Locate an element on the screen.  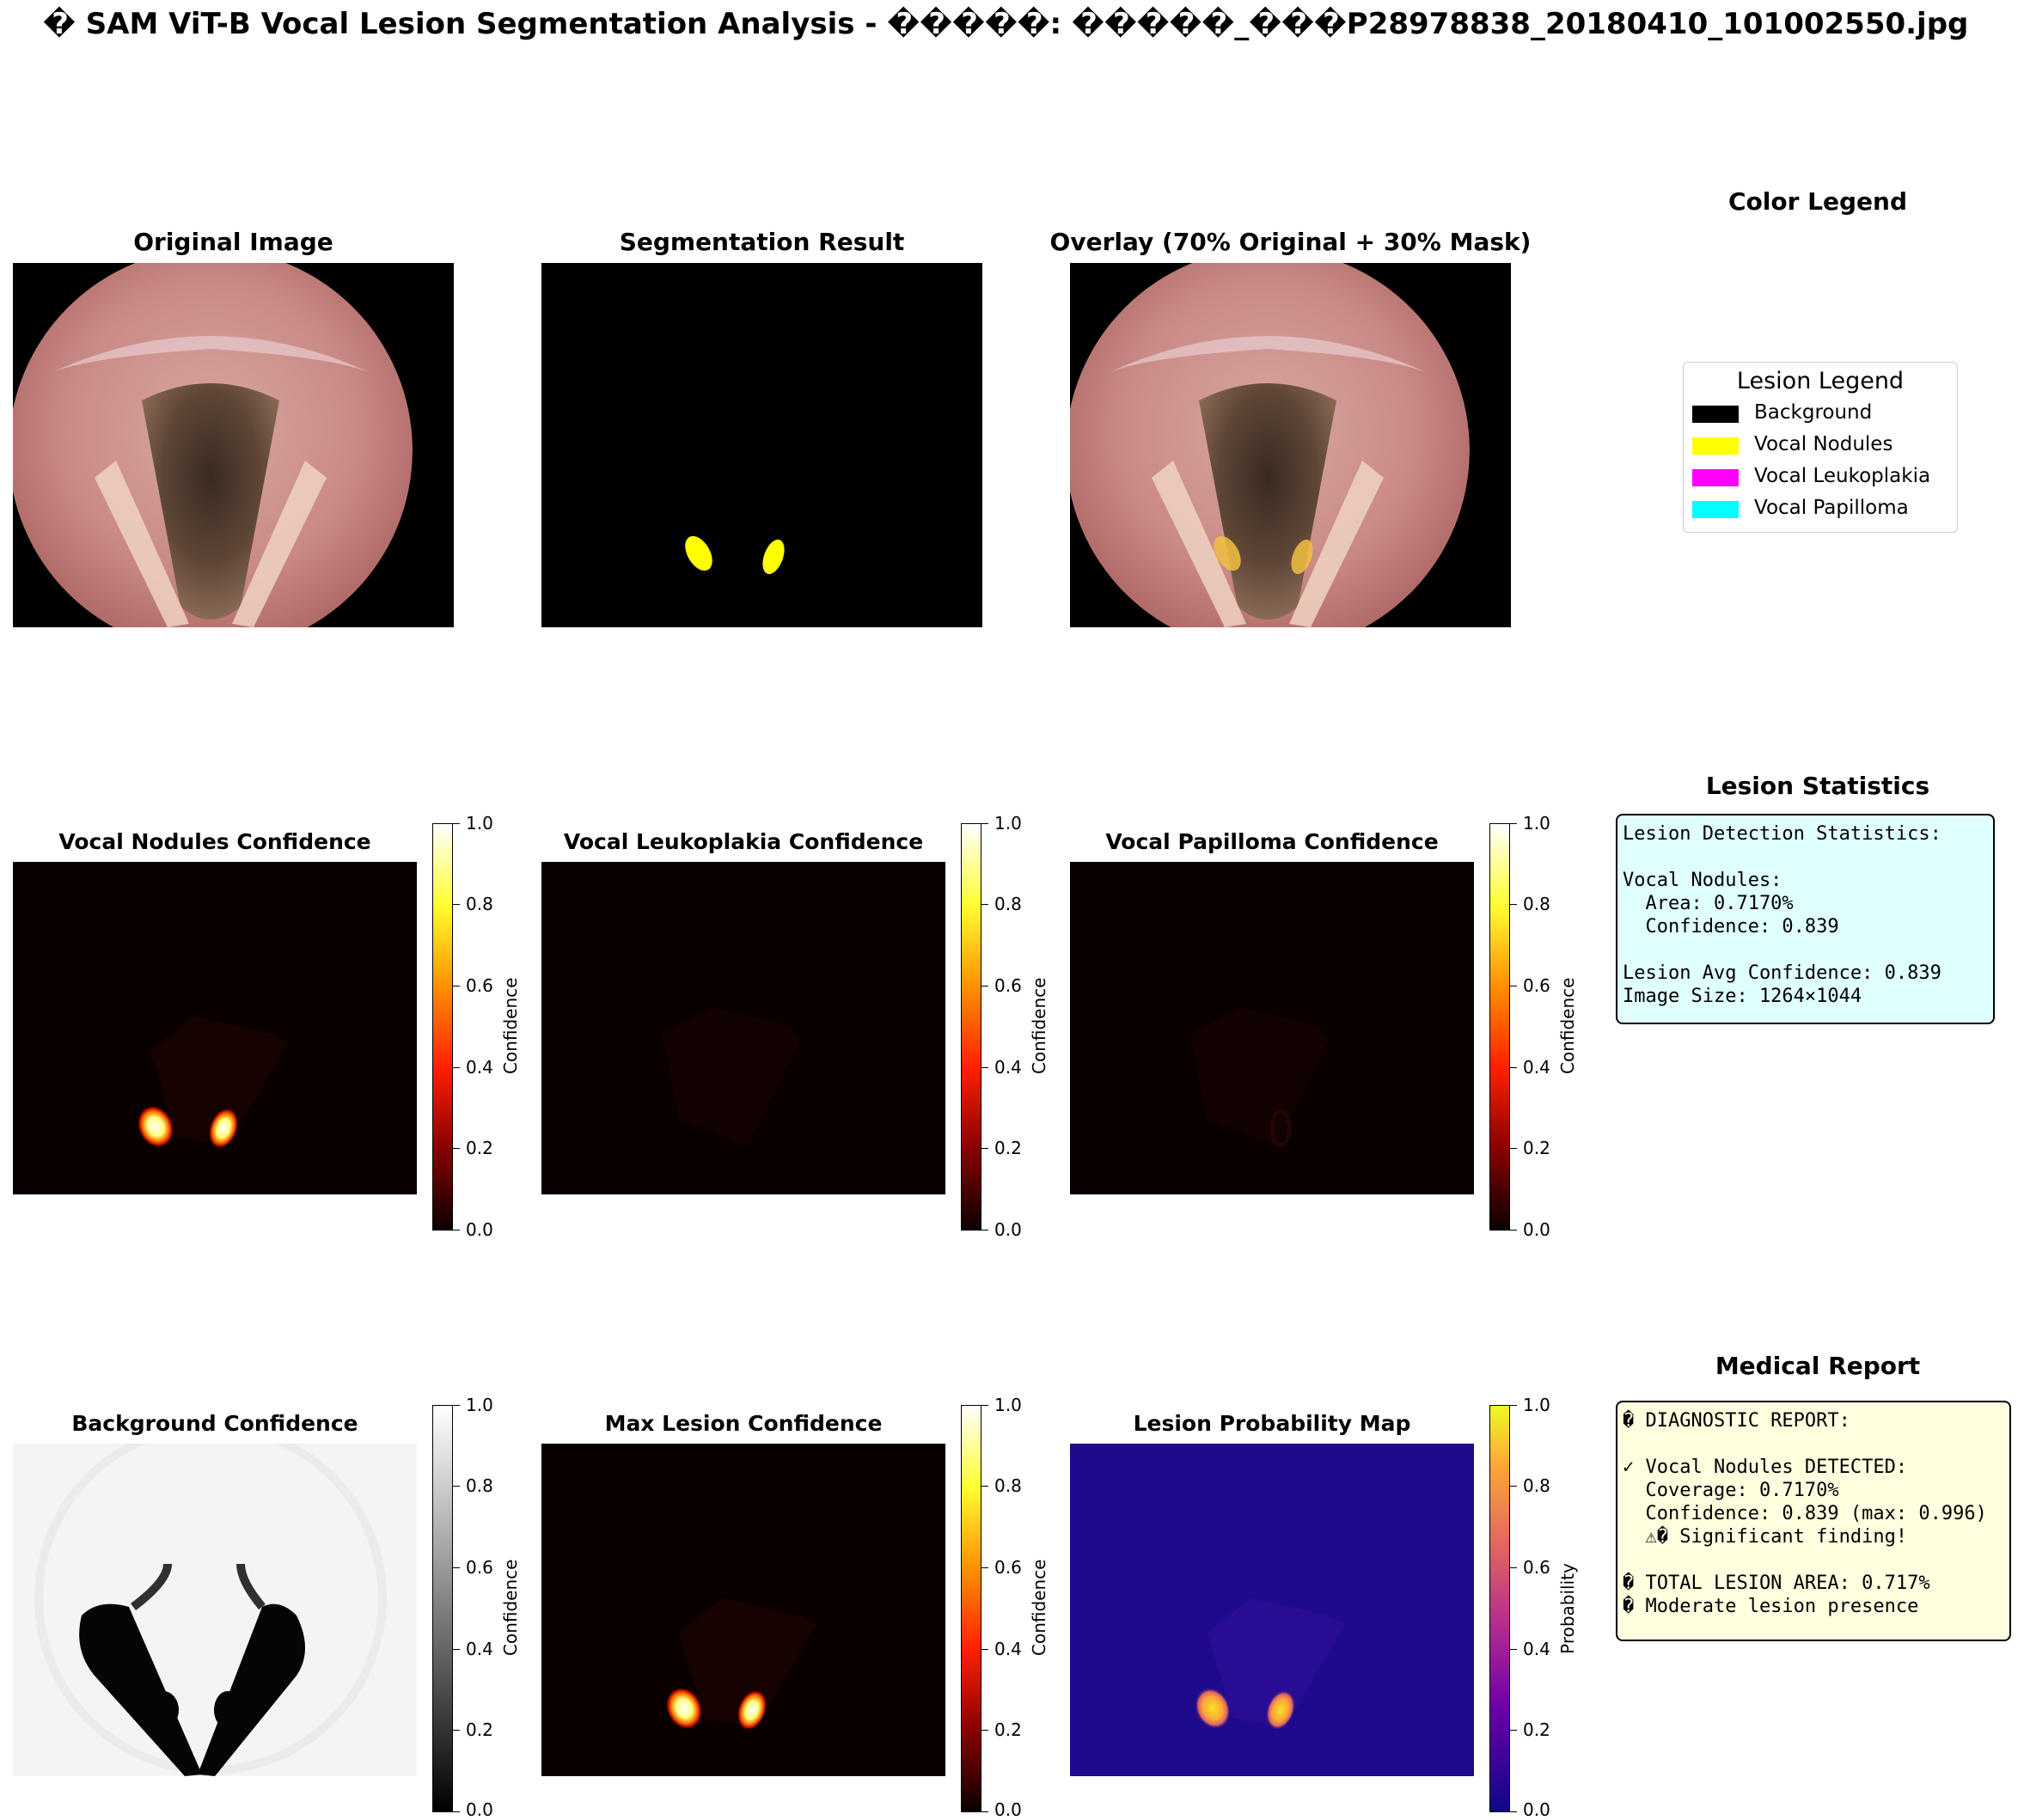
original-image-title: Original Image is located at coordinates (233, 242).